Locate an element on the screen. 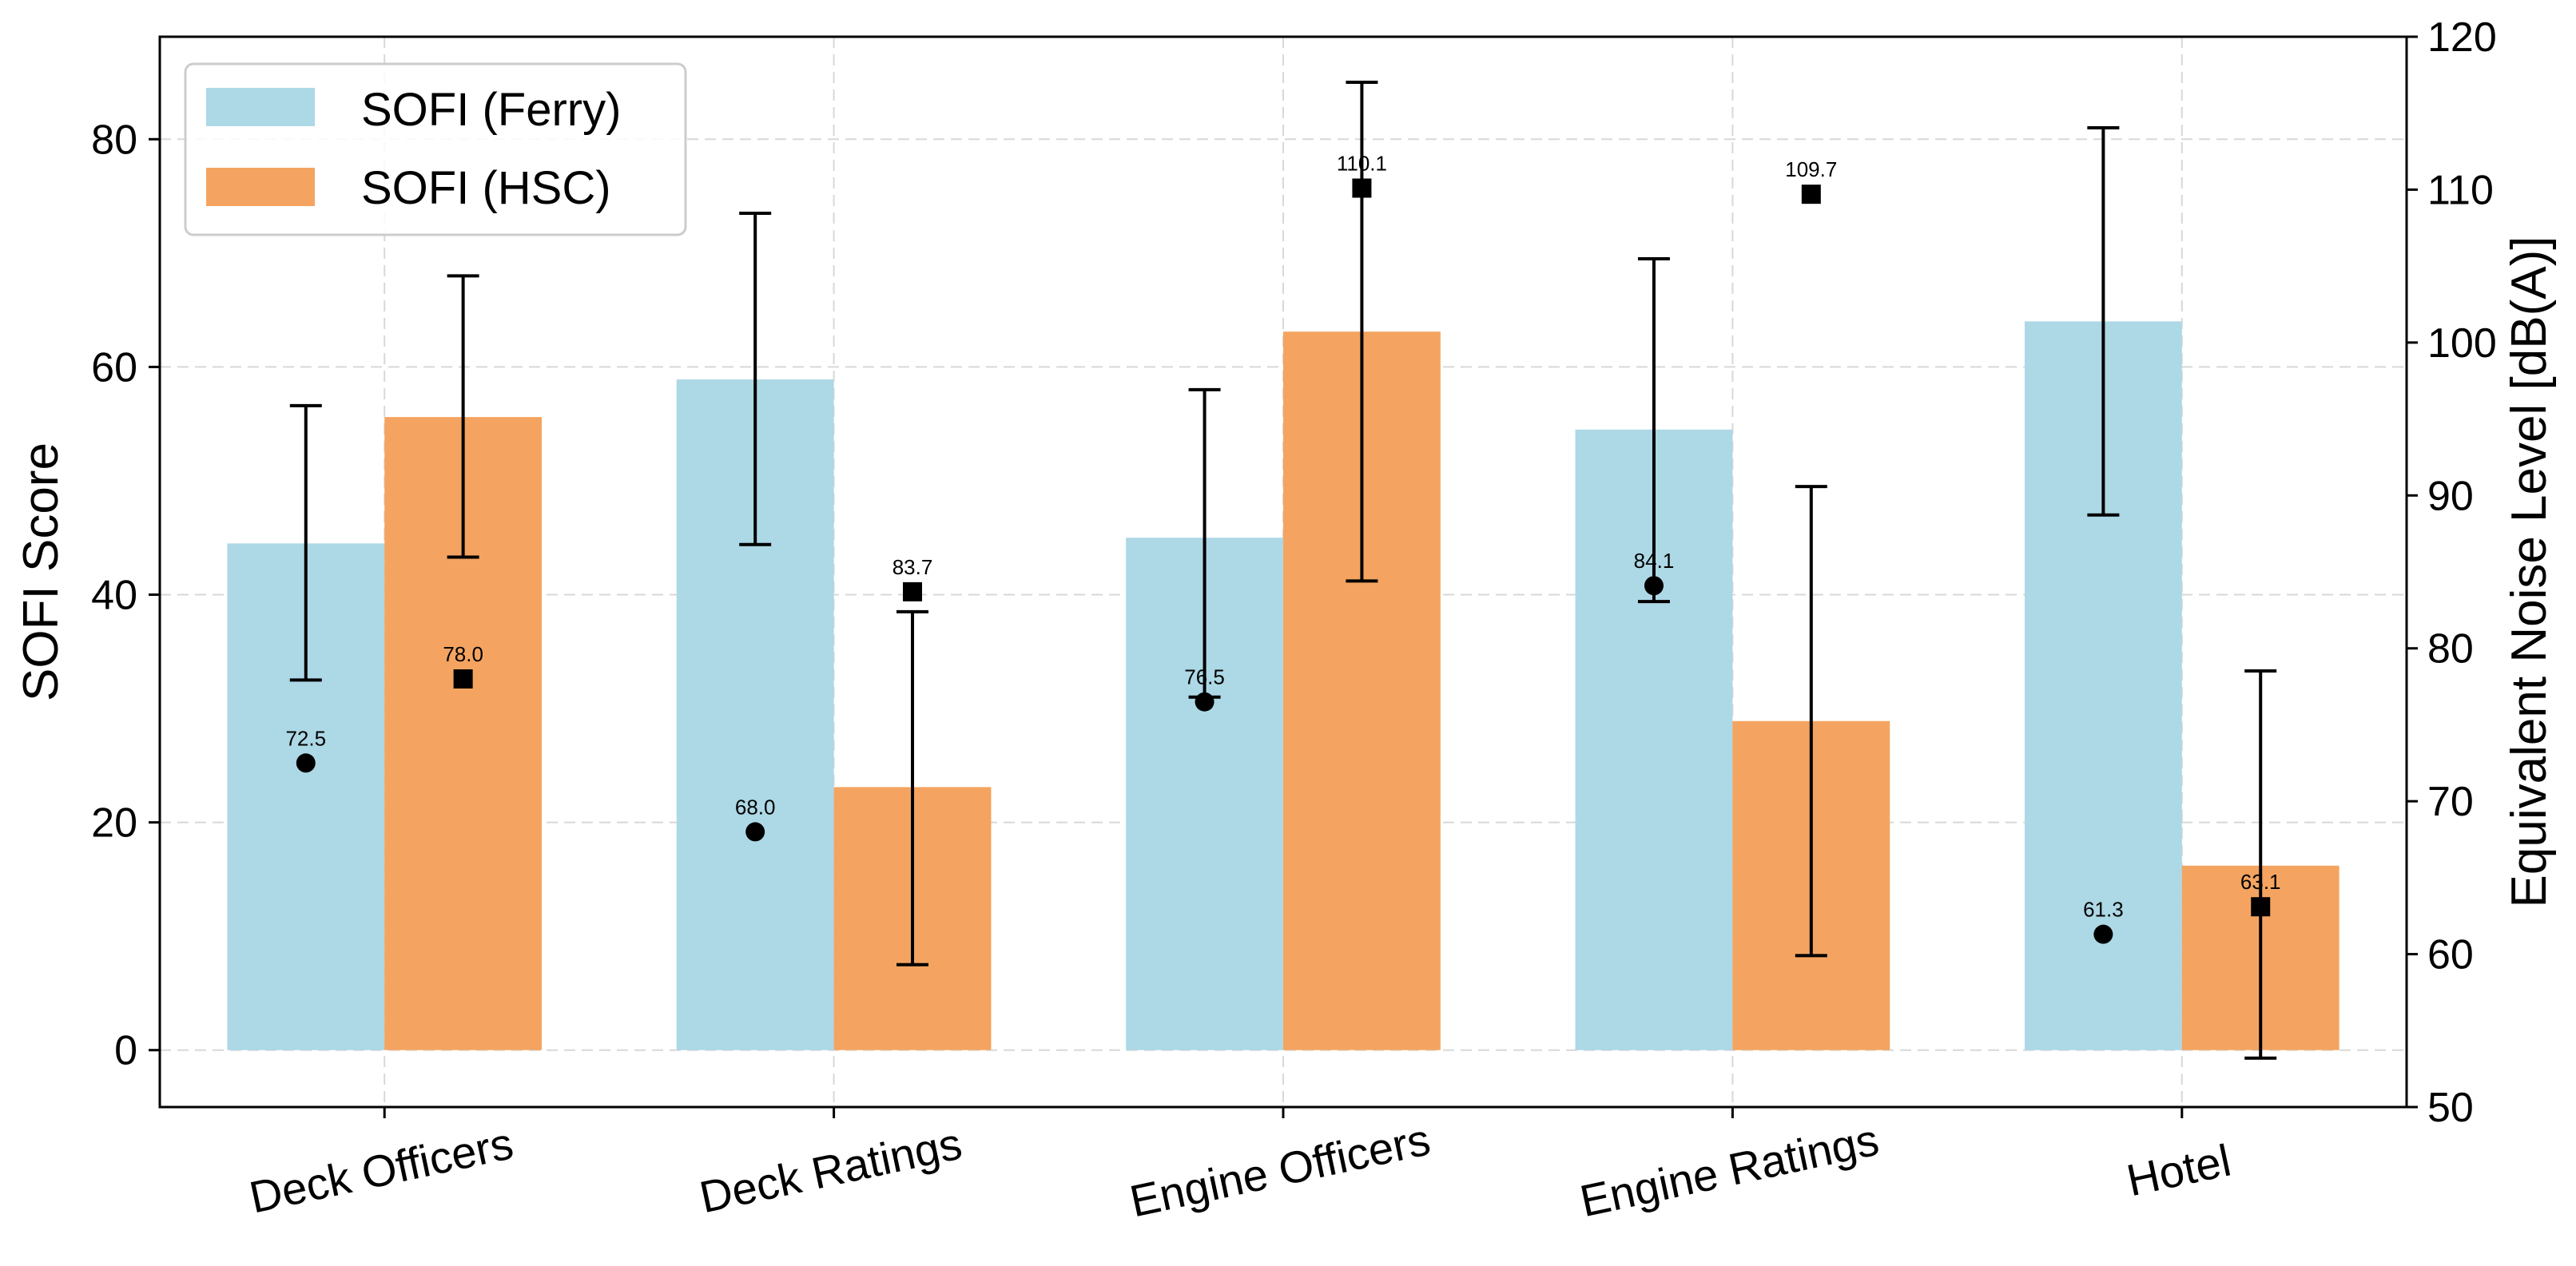 This screenshot has width=2576, height=1266. xtick-label-1: Deck Ratings is located at coordinates (830, 1169).